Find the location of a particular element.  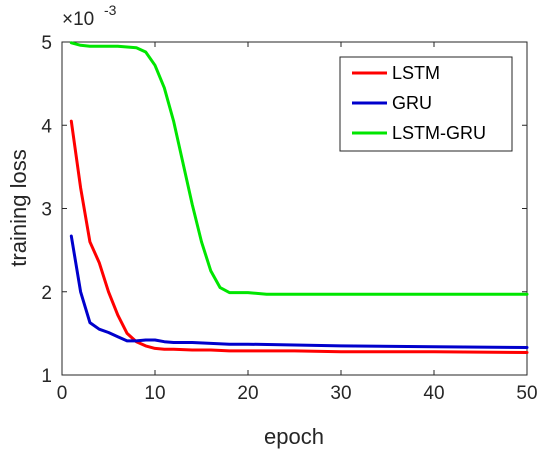

x-tick-label: 0 is located at coordinates (62, 393).